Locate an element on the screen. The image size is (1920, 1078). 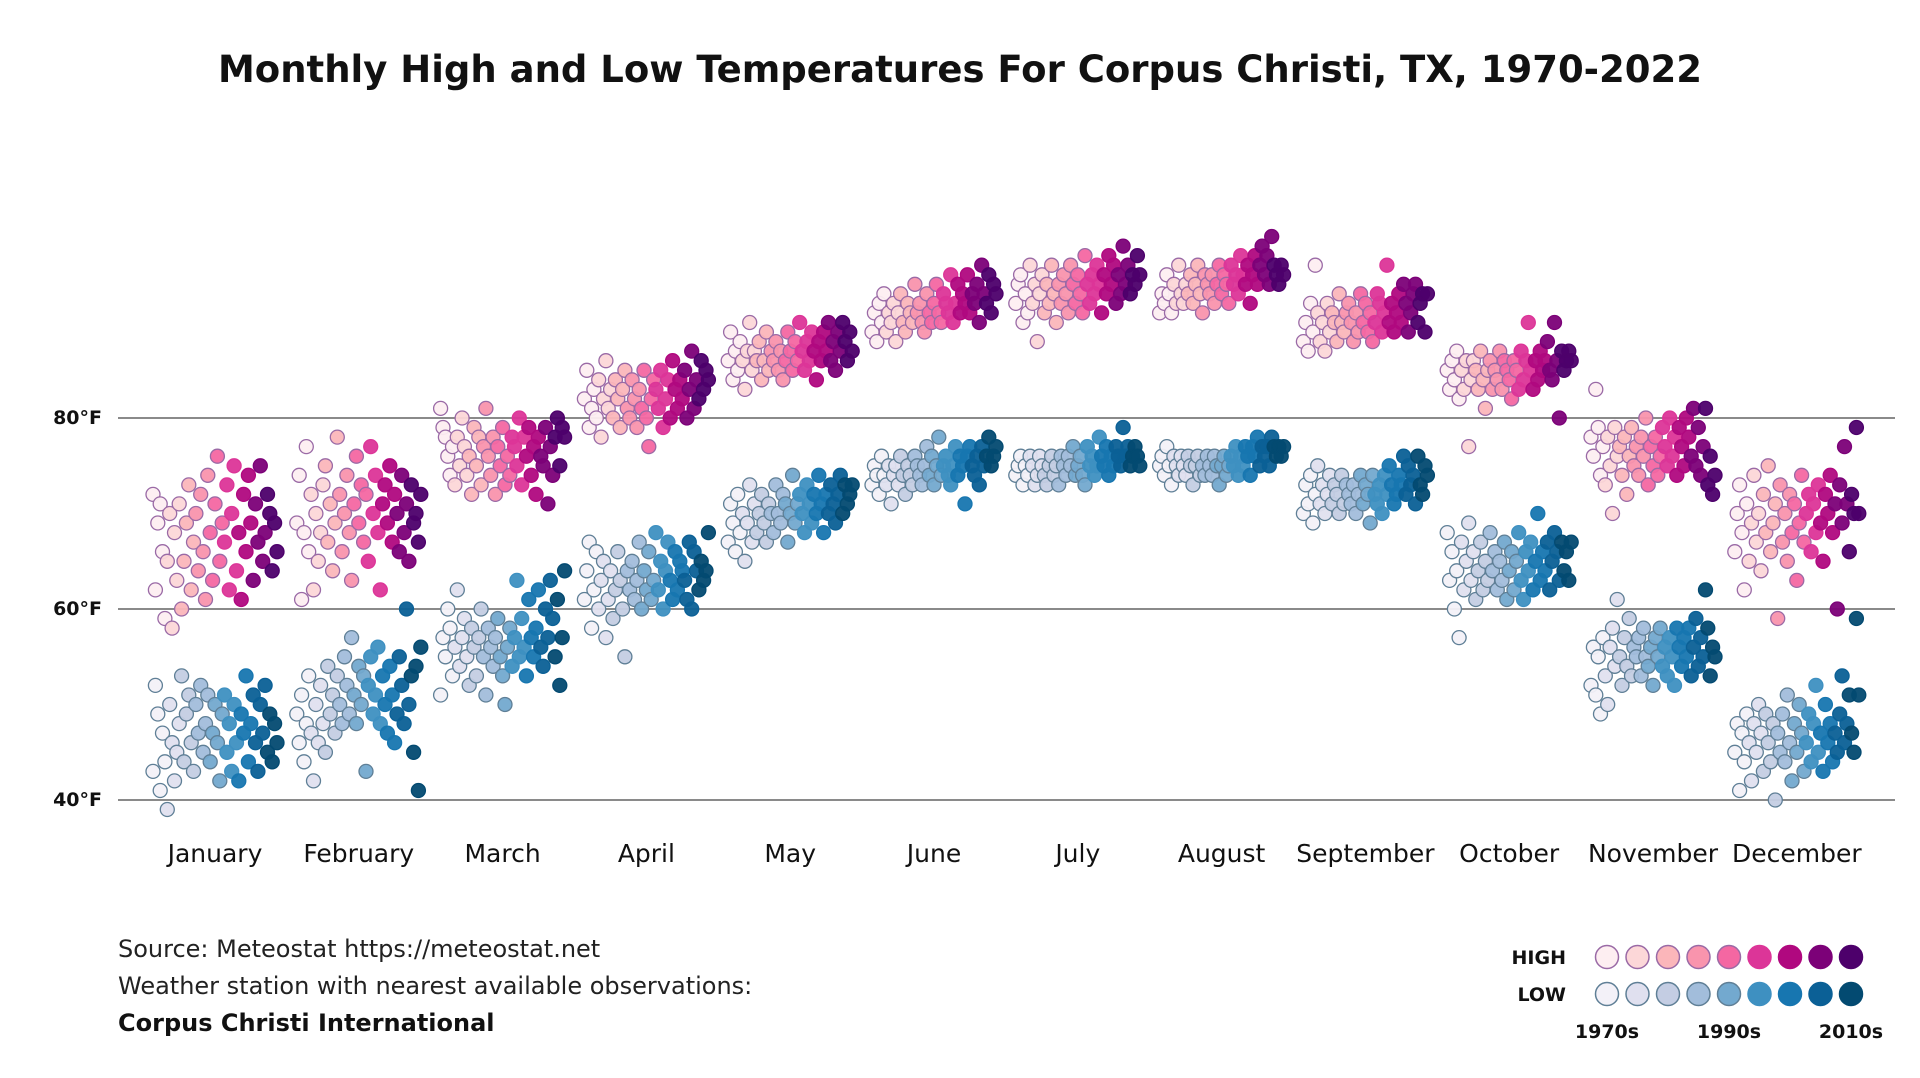
legend-low-label: LOW is located at coordinates (1541, 995).